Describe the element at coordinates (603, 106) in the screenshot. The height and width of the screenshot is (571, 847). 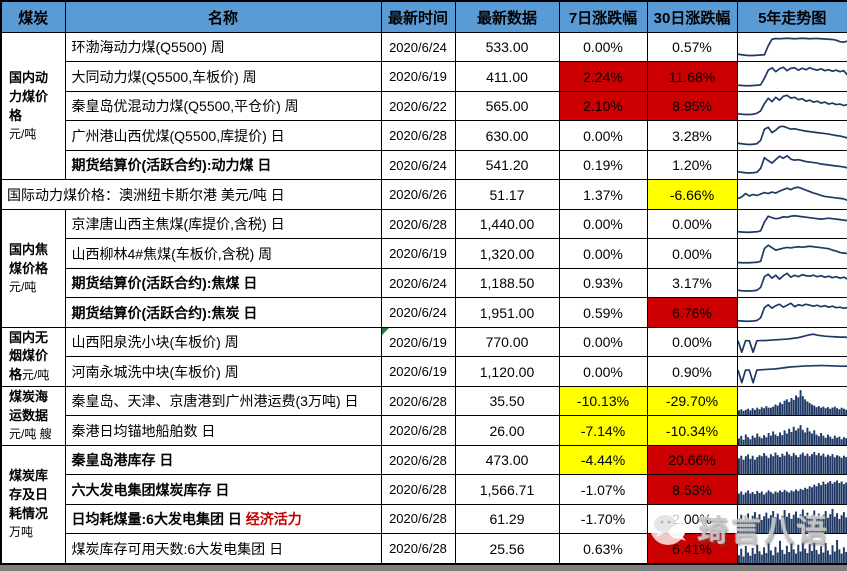
I see `change-7d: 2.10%` at that location.